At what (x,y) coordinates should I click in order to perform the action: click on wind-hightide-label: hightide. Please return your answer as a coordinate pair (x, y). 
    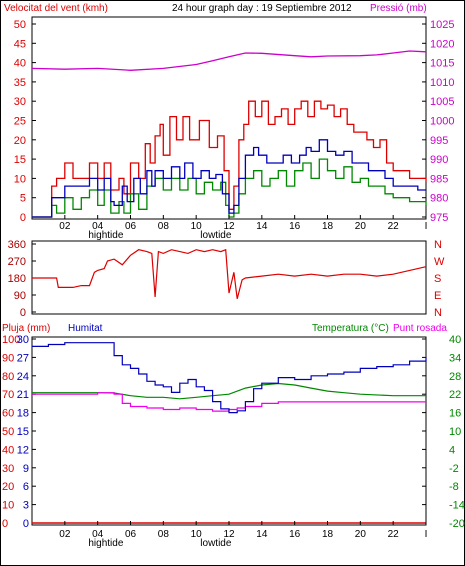
    Looking at the image, I should click on (105, 235).